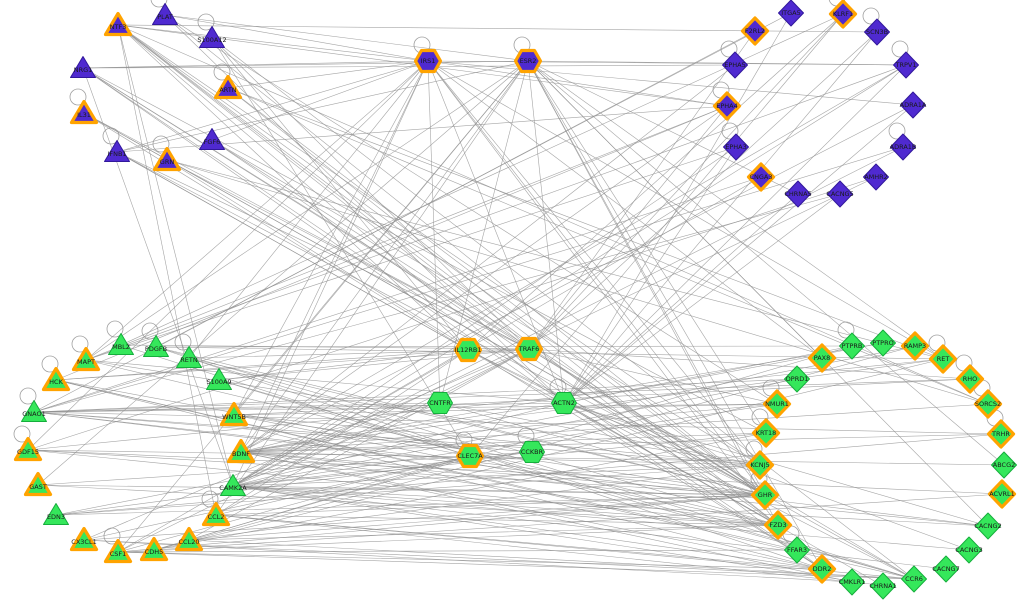 This screenshot has width=1027, height=600. I want to click on node-CAMK2A: CAMK2A, so click(233, 485).